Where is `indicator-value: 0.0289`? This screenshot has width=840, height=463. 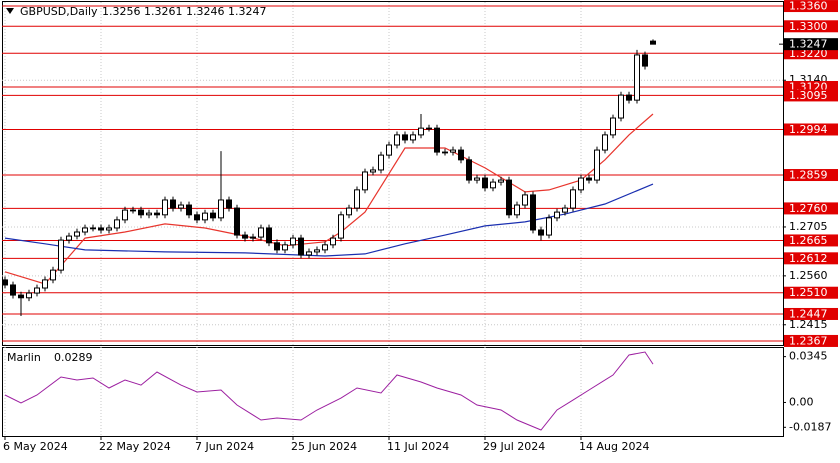 indicator-value: 0.0289 is located at coordinates (73, 357).